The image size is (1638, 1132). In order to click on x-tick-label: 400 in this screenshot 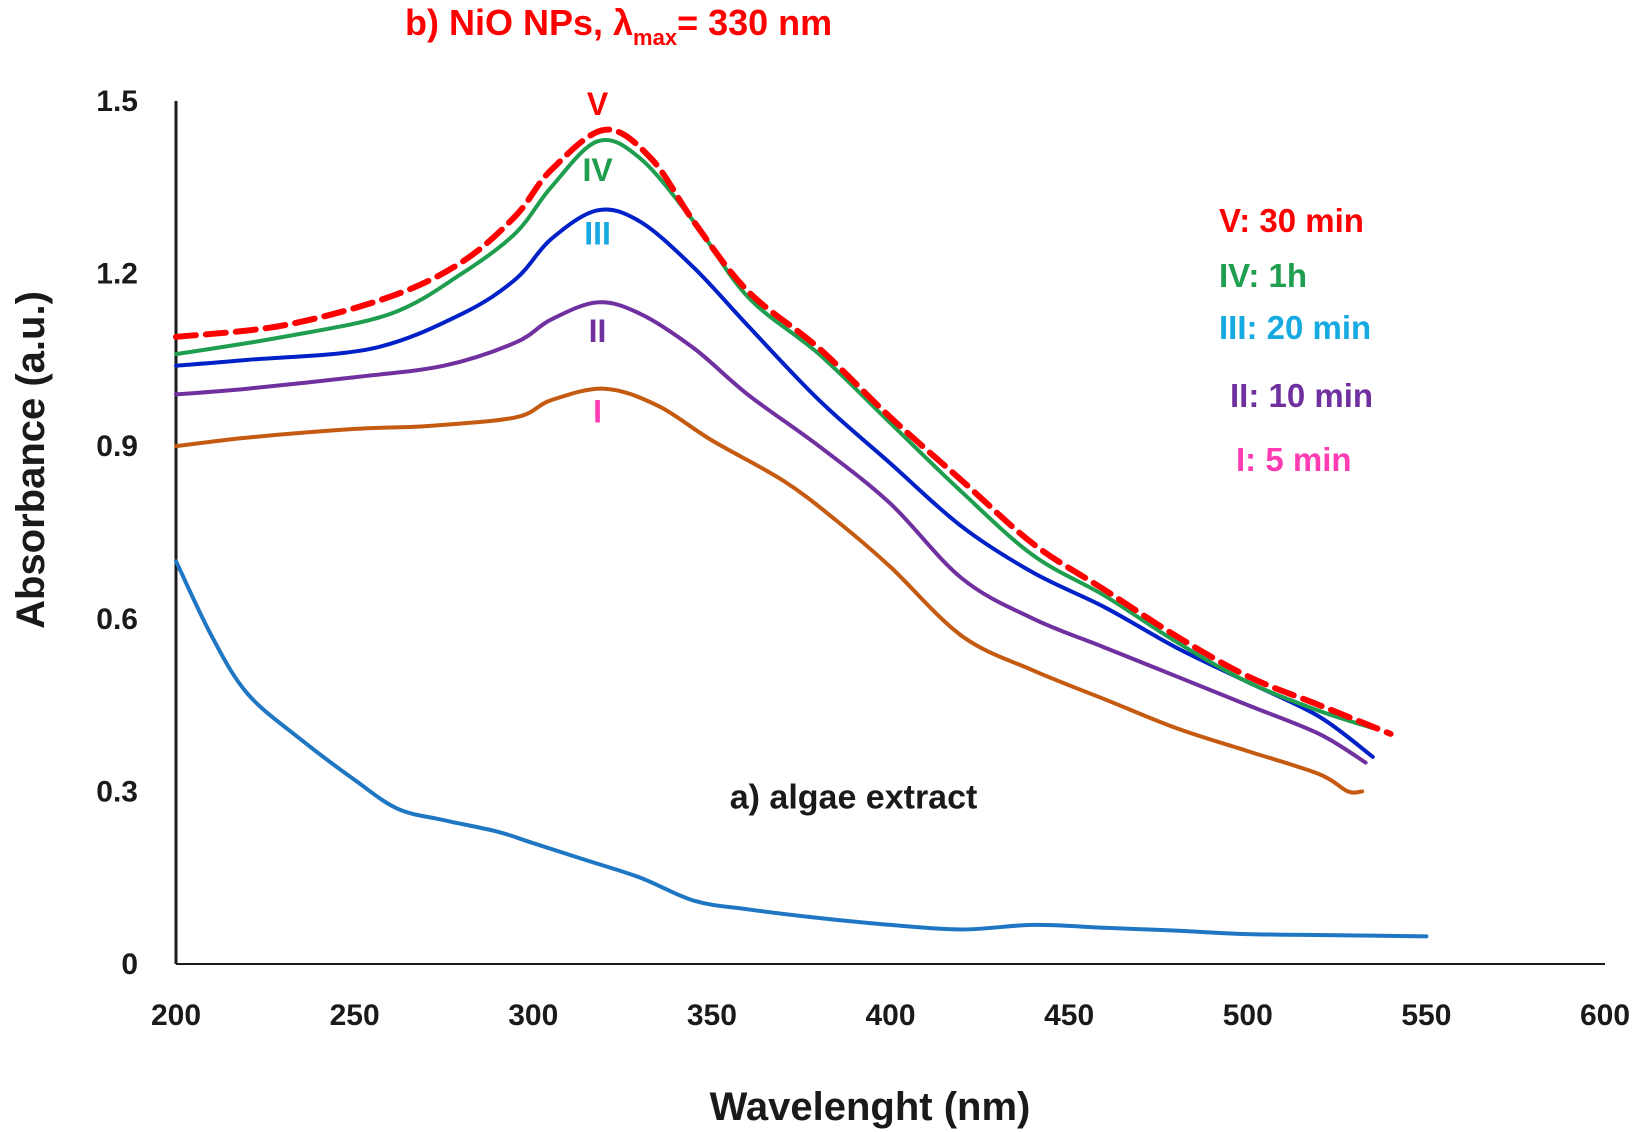, I will do `click(890, 1015)`.